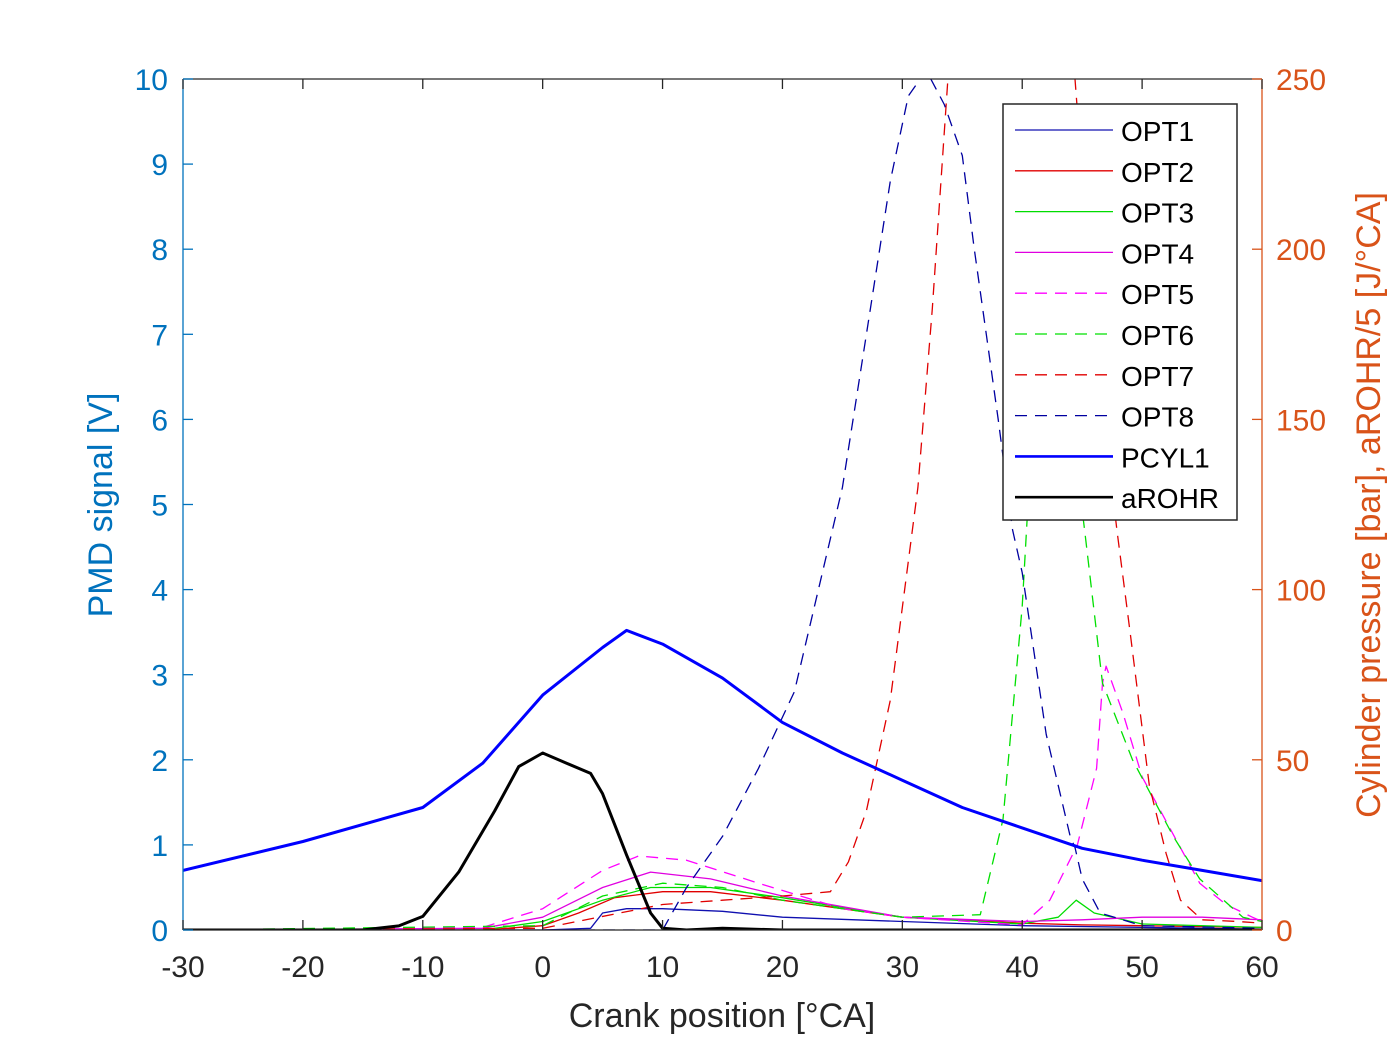 This screenshot has width=1396, height=1046. What do you see at coordinates (159, 420) in the screenshot?
I see `y-tick-label-left: 6` at bounding box center [159, 420].